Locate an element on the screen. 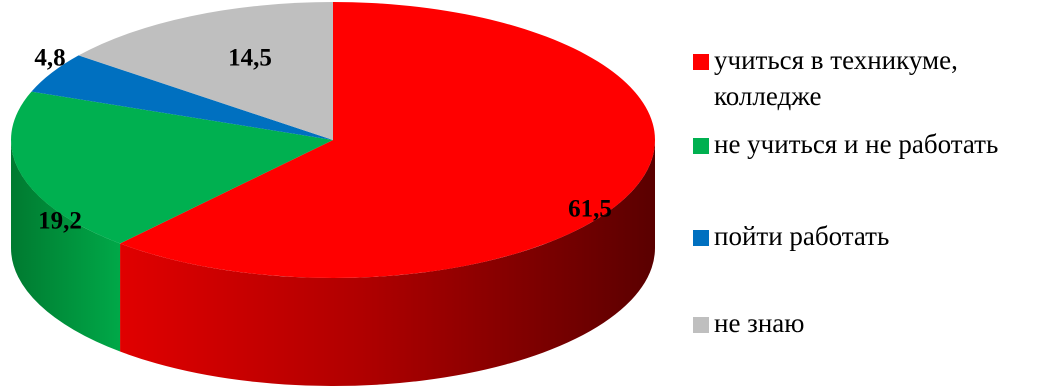 The image size is (1056, 391). legend-label: учиться в техникуме, is located at coordinates (836, 60).